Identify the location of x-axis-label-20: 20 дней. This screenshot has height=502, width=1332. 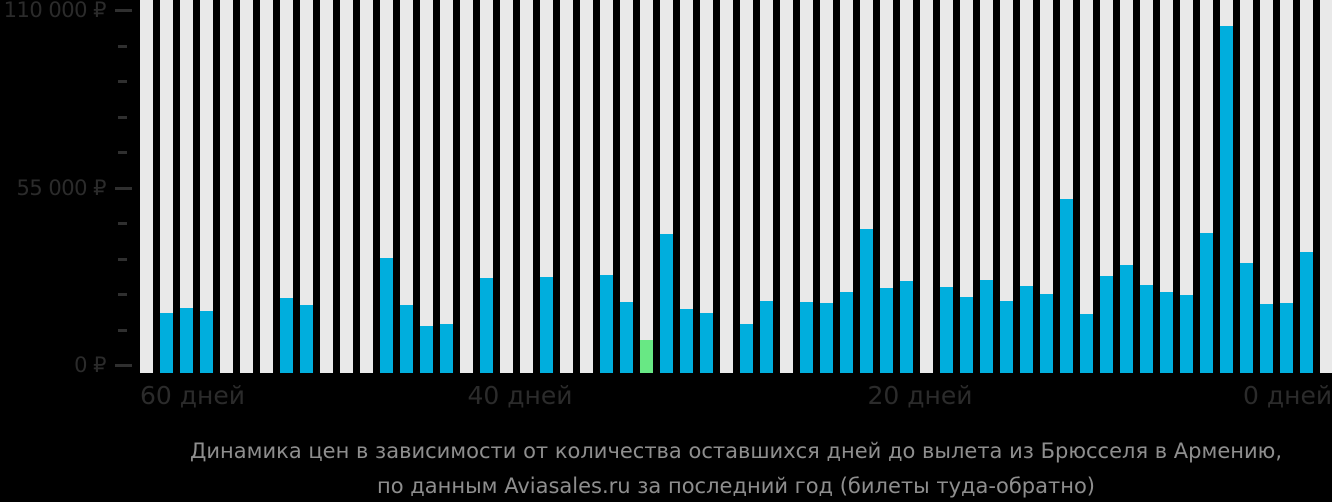
(920, 395).